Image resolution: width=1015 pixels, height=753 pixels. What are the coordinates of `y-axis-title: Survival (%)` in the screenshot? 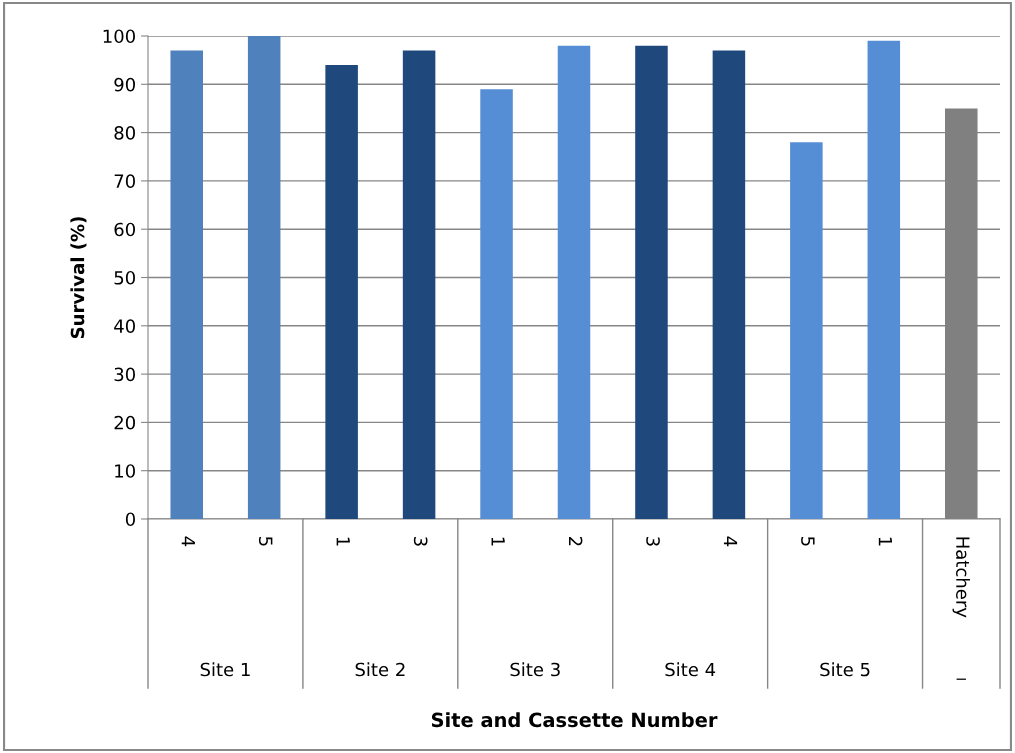 It's located at (78, 278).